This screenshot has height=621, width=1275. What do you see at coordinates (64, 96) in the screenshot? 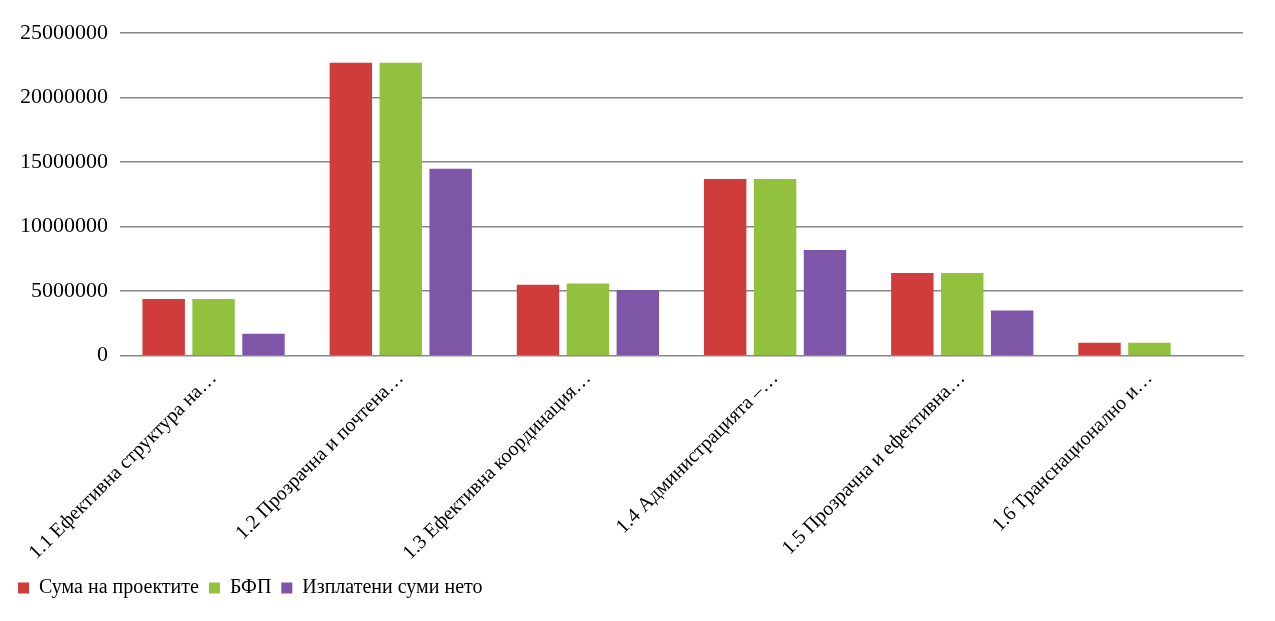
I see `y-tick-label: 20000000` at bounding box center [64, 96].